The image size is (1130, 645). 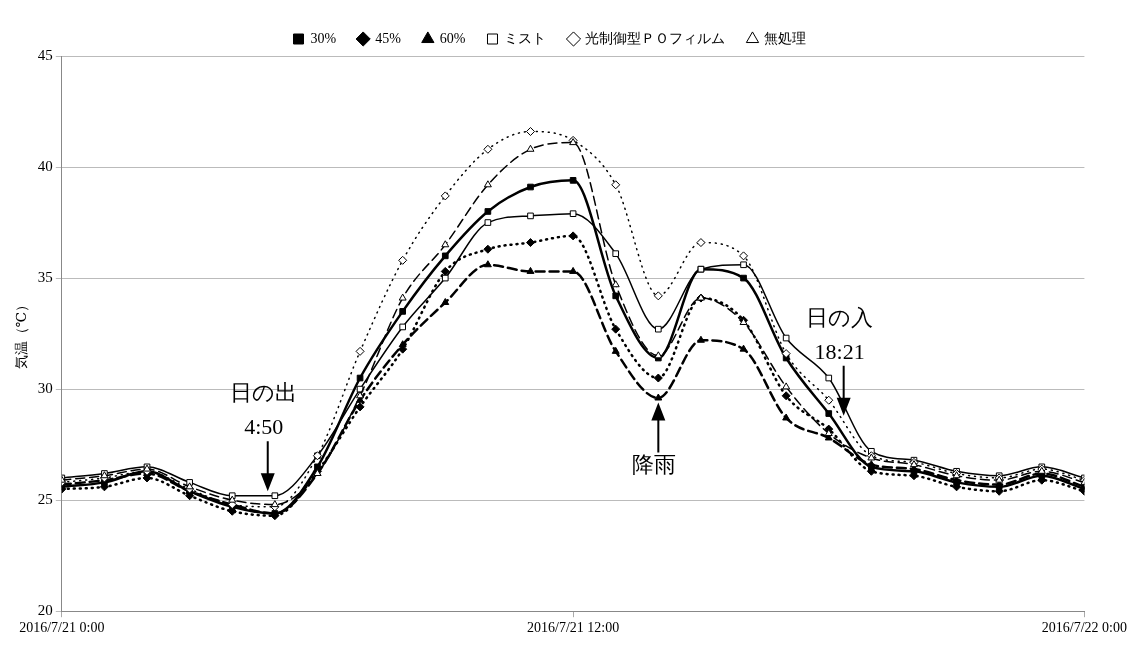 What do you see at coordinates (22, 333) in the screenshot?
I see `y-axis-title: 気温（℃）` at bounding box center [22, 333].